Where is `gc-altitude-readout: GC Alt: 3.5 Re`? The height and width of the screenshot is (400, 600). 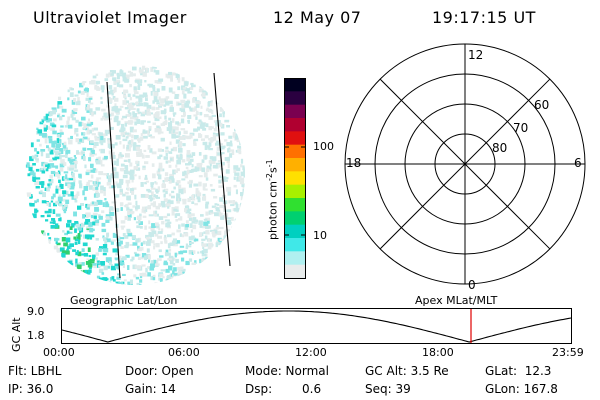 gc-altitude-readout: GC Alt: 3.5 Re is located at coordinates (407, 371).